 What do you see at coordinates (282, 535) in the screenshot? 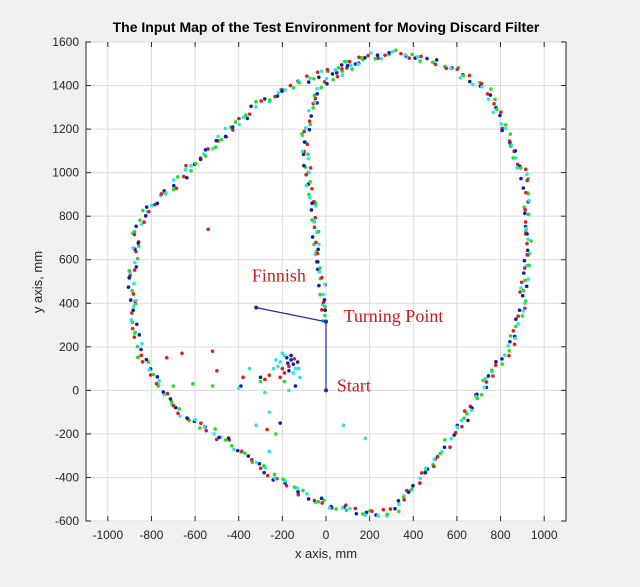
I see `x-tick-label: -200` at bounding box center [282, 535].